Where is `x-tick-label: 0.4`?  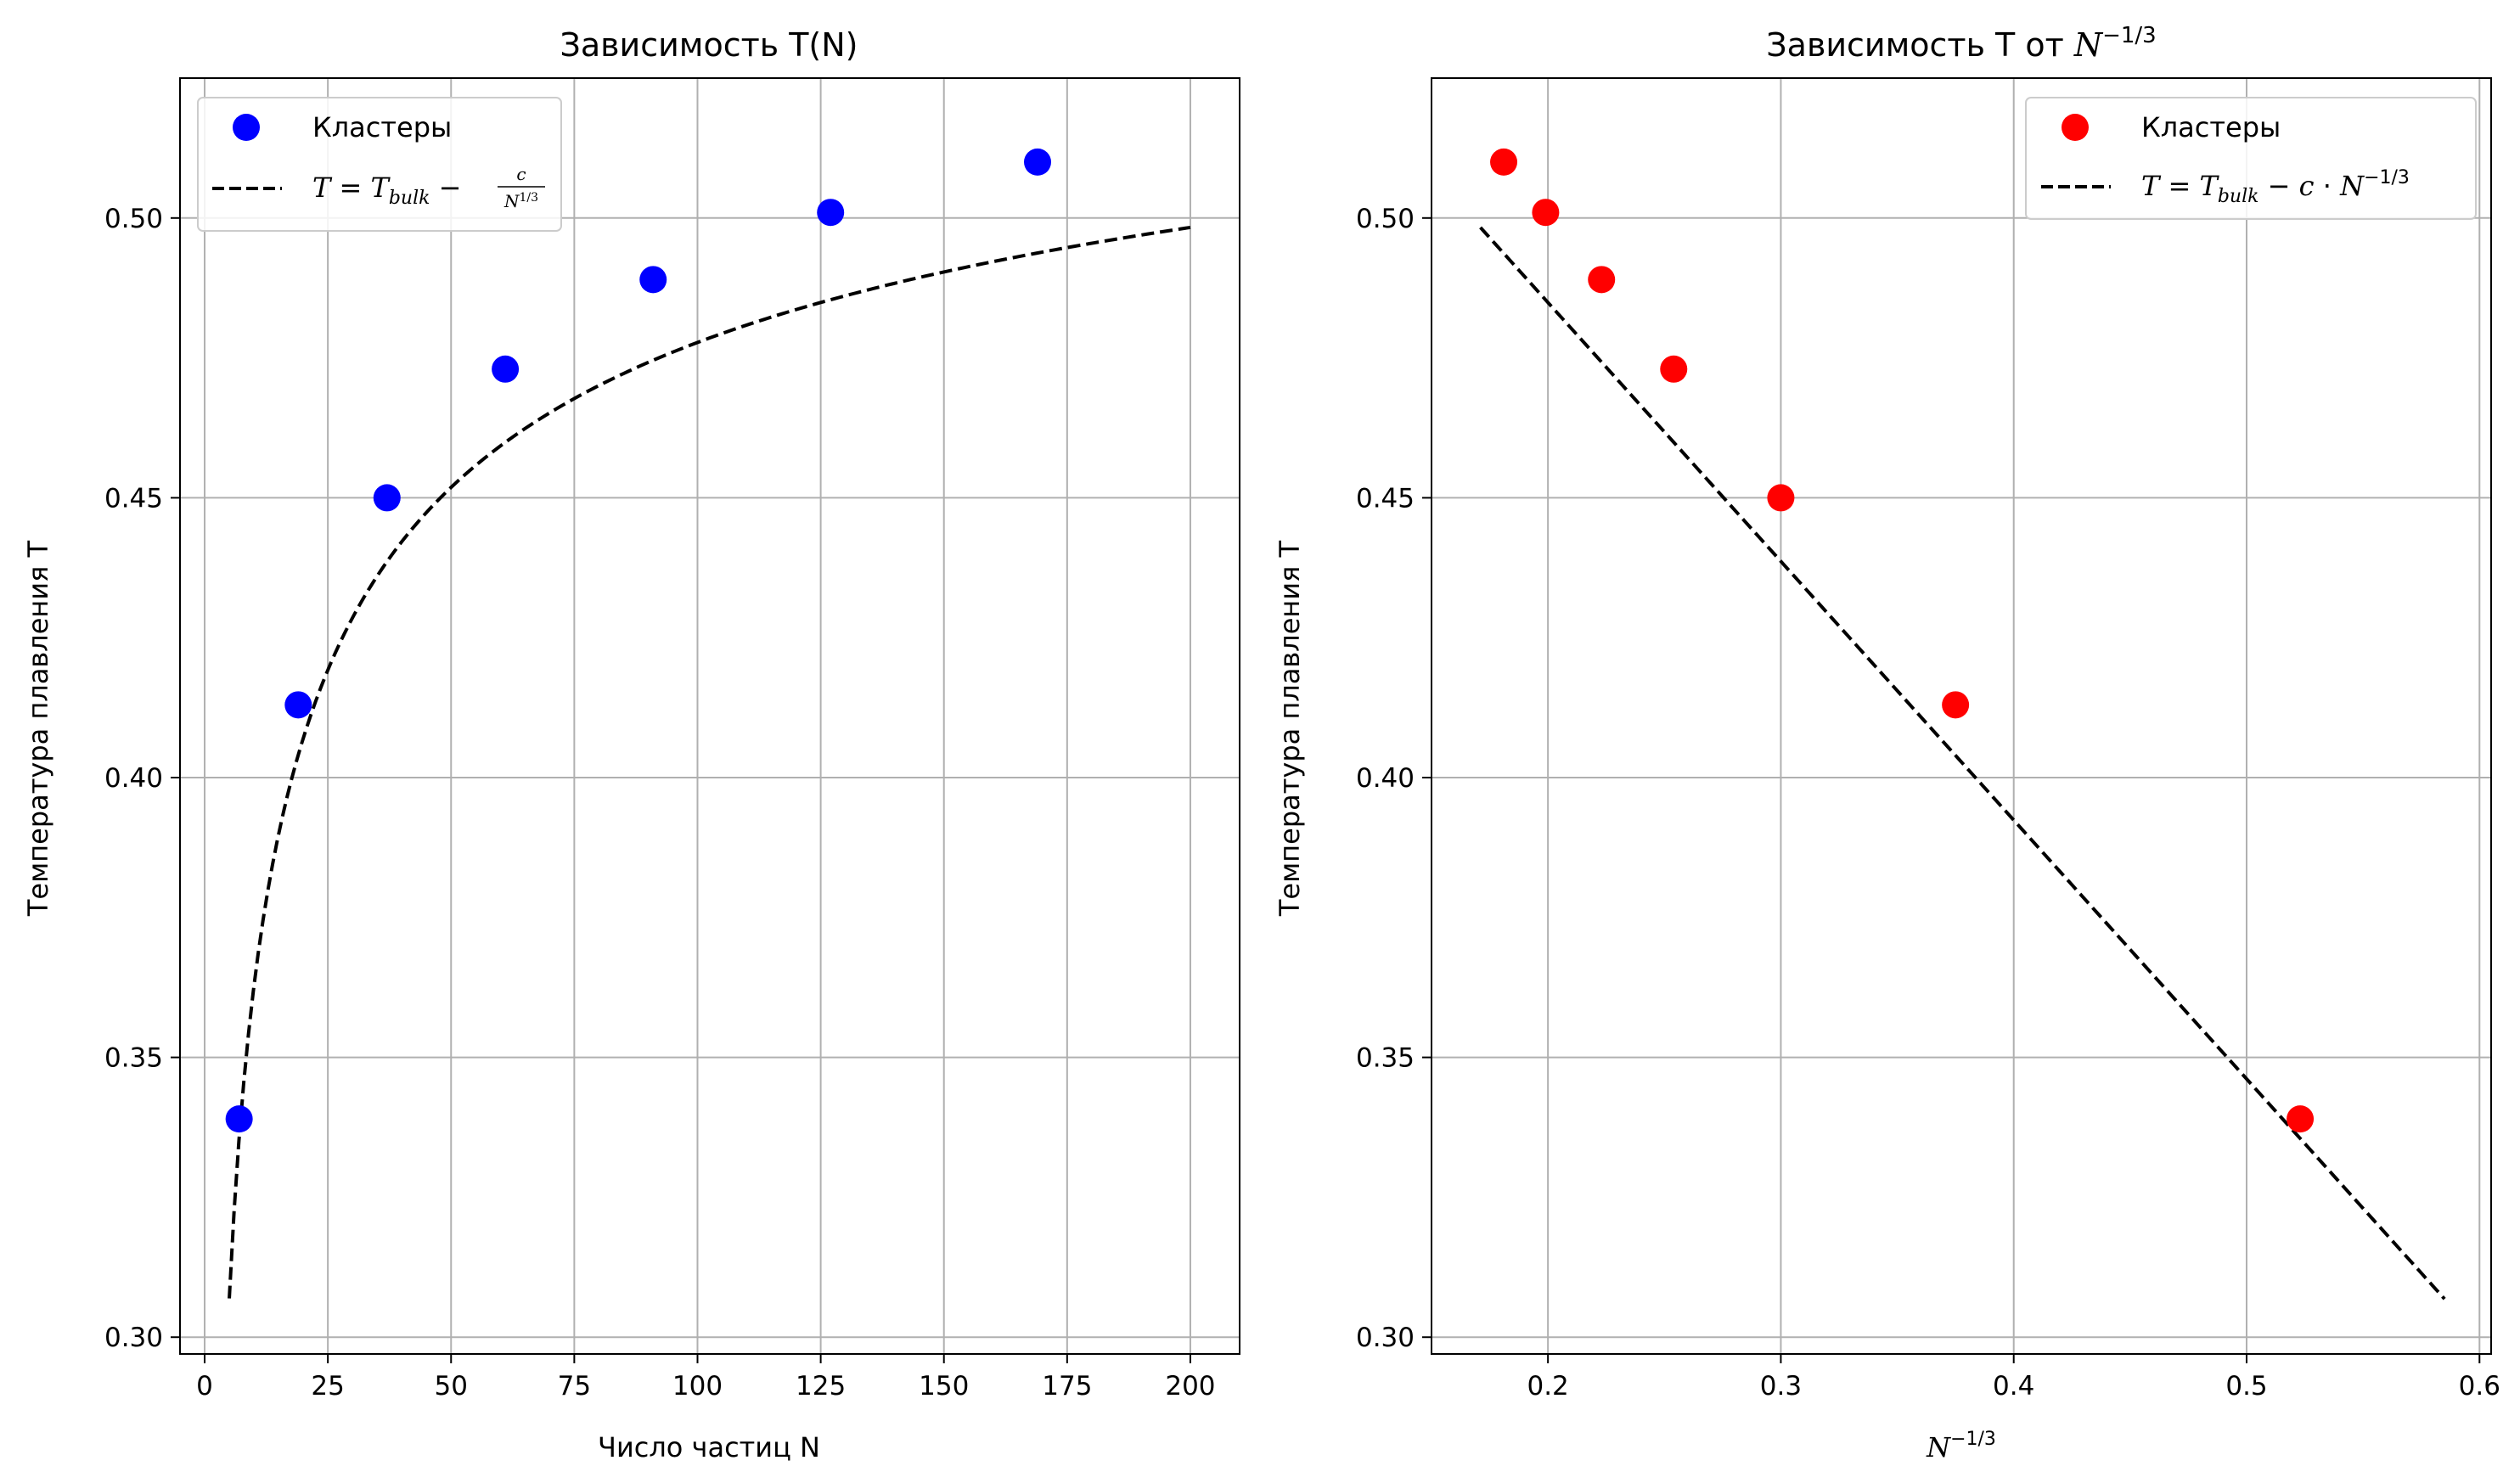
x-tick-label: 0.4 is located at coordinates (2014, 1386).